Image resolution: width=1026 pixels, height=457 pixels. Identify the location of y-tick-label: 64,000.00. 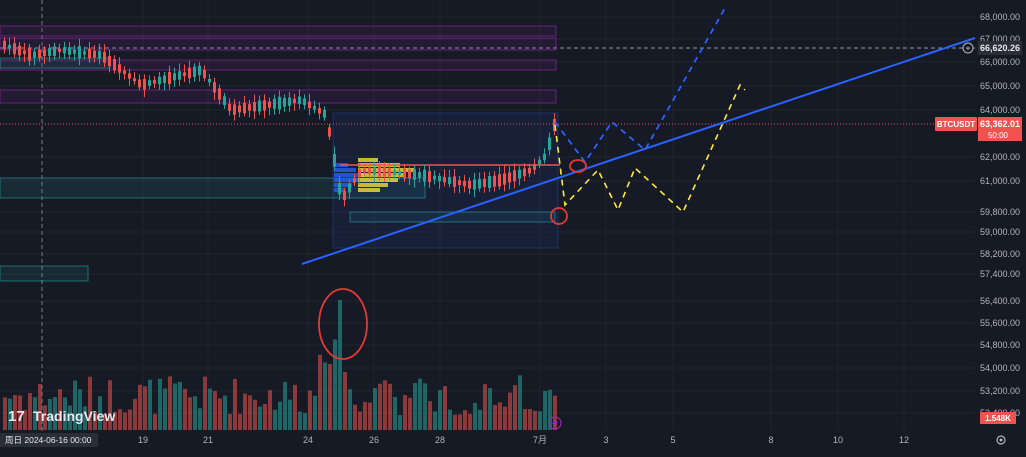
(1000, 110).